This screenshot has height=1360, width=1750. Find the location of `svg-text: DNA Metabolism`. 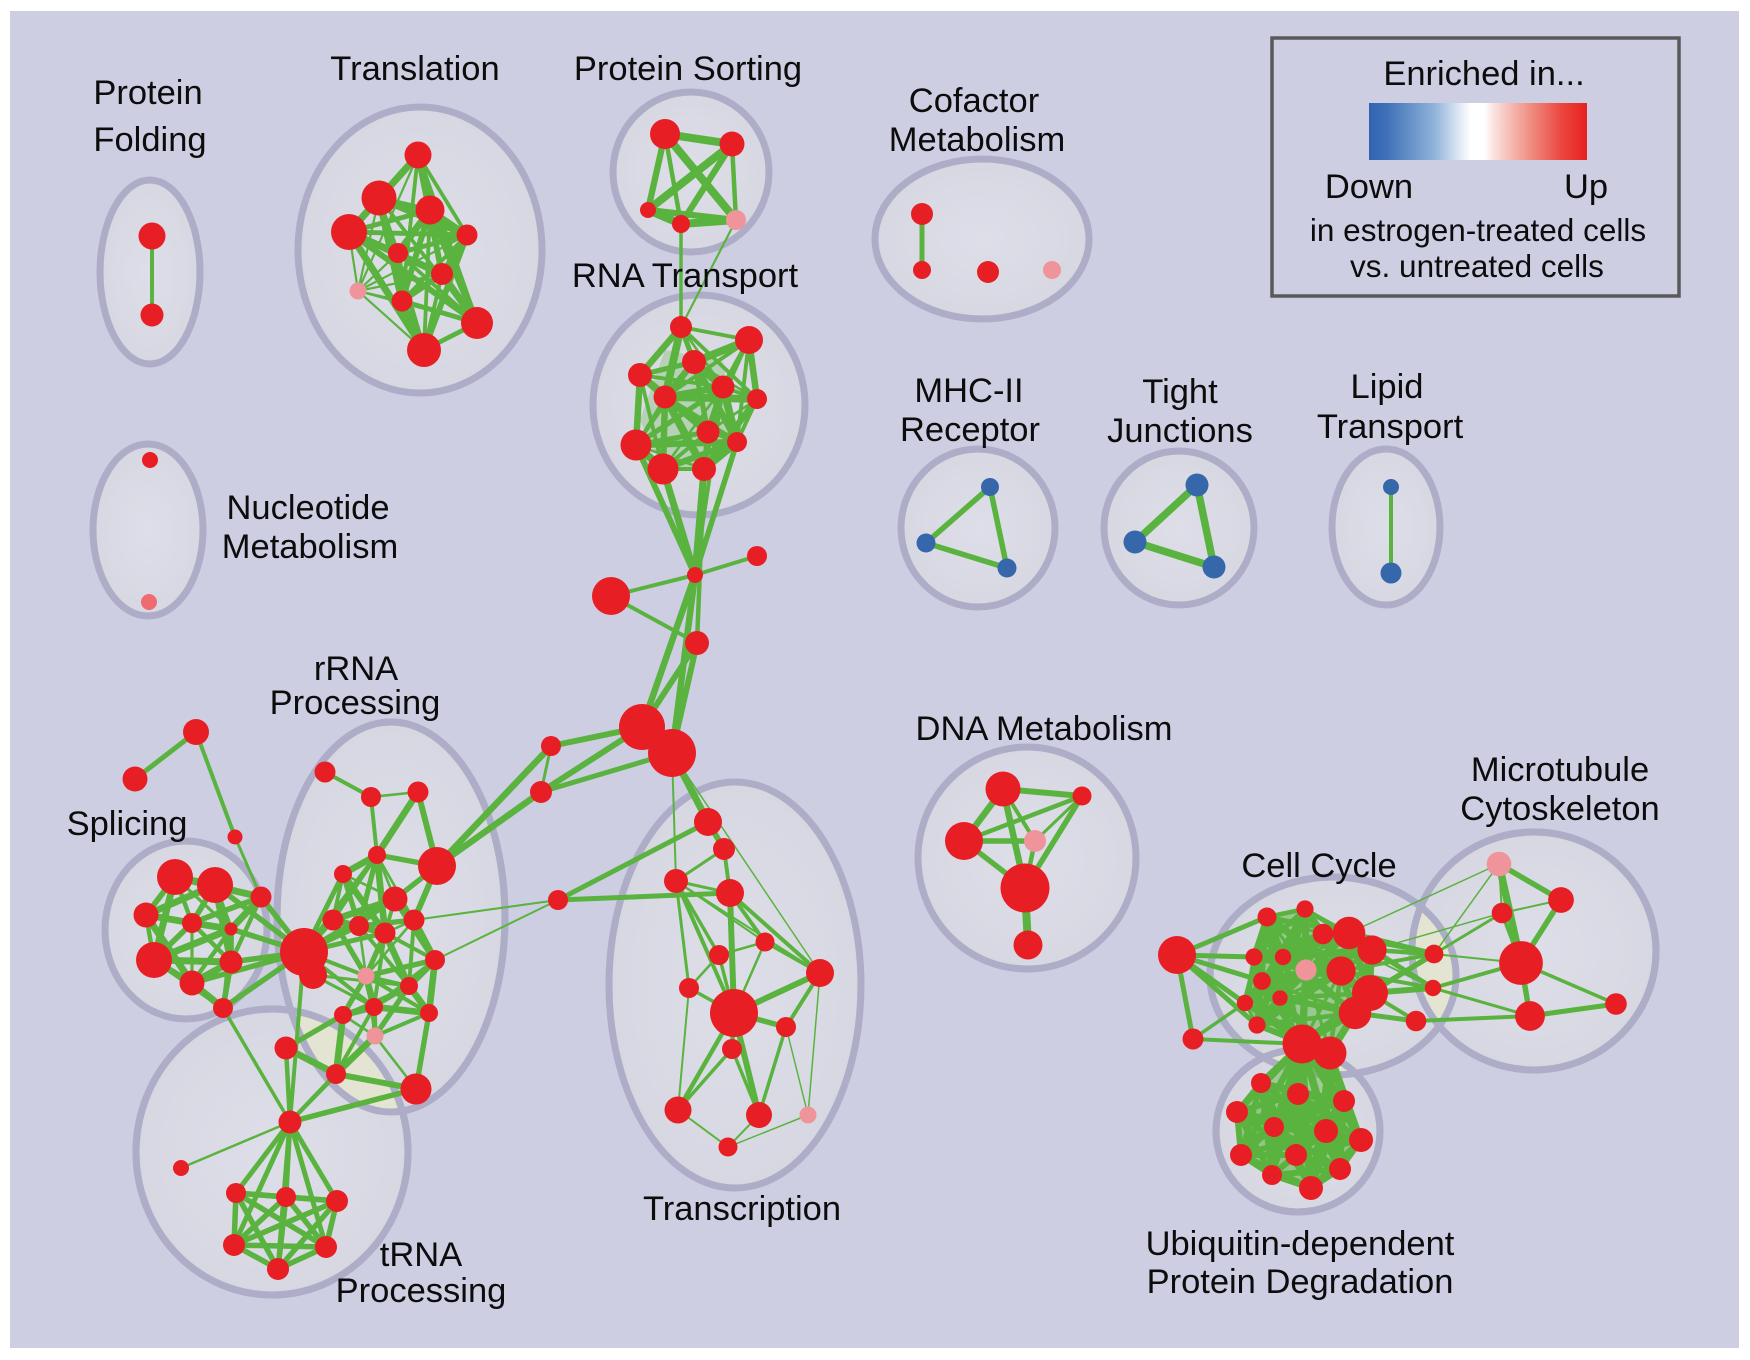

svg-text: DNA Metabolism is located at coordinates (1044, 729).